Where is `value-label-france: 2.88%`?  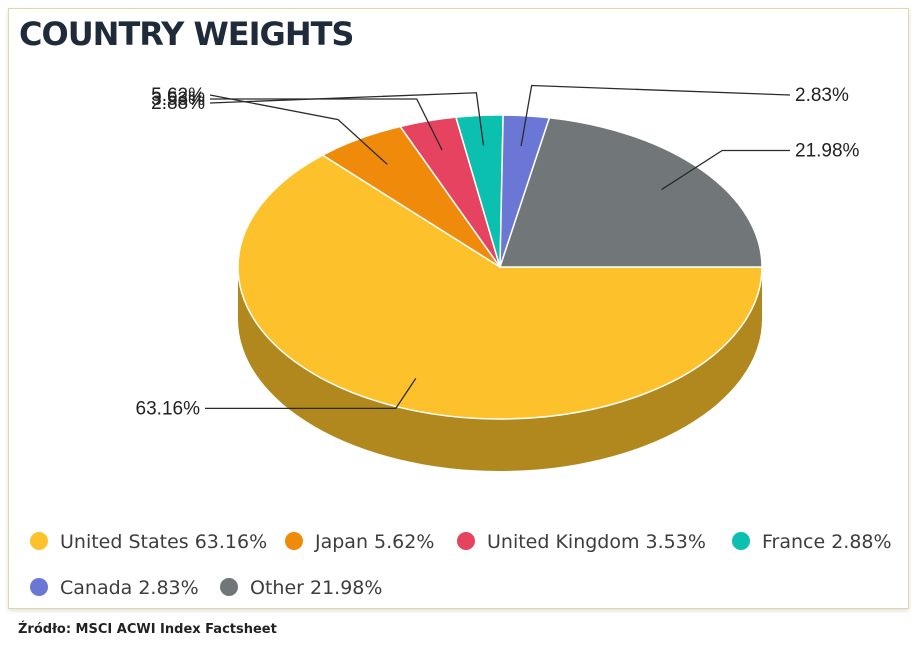
value-label-france: 2.88% is located at coordinates (178, 103).